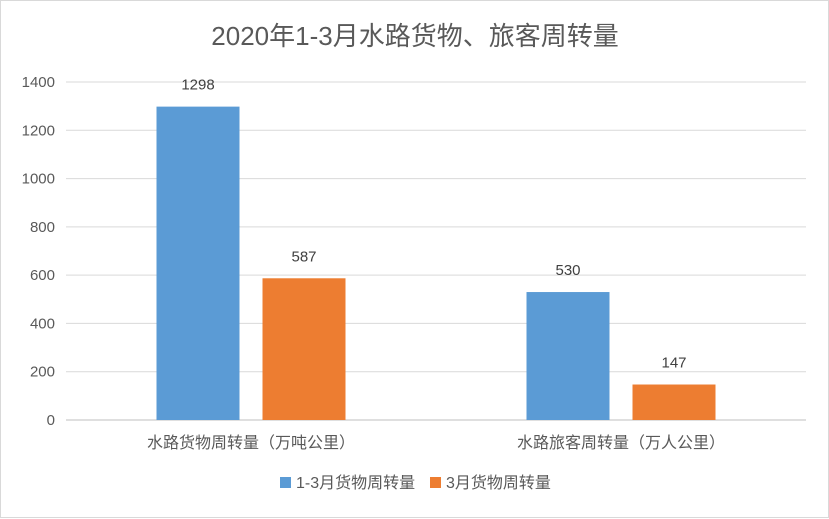 This screenshot has height=519, width=829. I want to click on y-tick-label: 1000, so click(38, 179).